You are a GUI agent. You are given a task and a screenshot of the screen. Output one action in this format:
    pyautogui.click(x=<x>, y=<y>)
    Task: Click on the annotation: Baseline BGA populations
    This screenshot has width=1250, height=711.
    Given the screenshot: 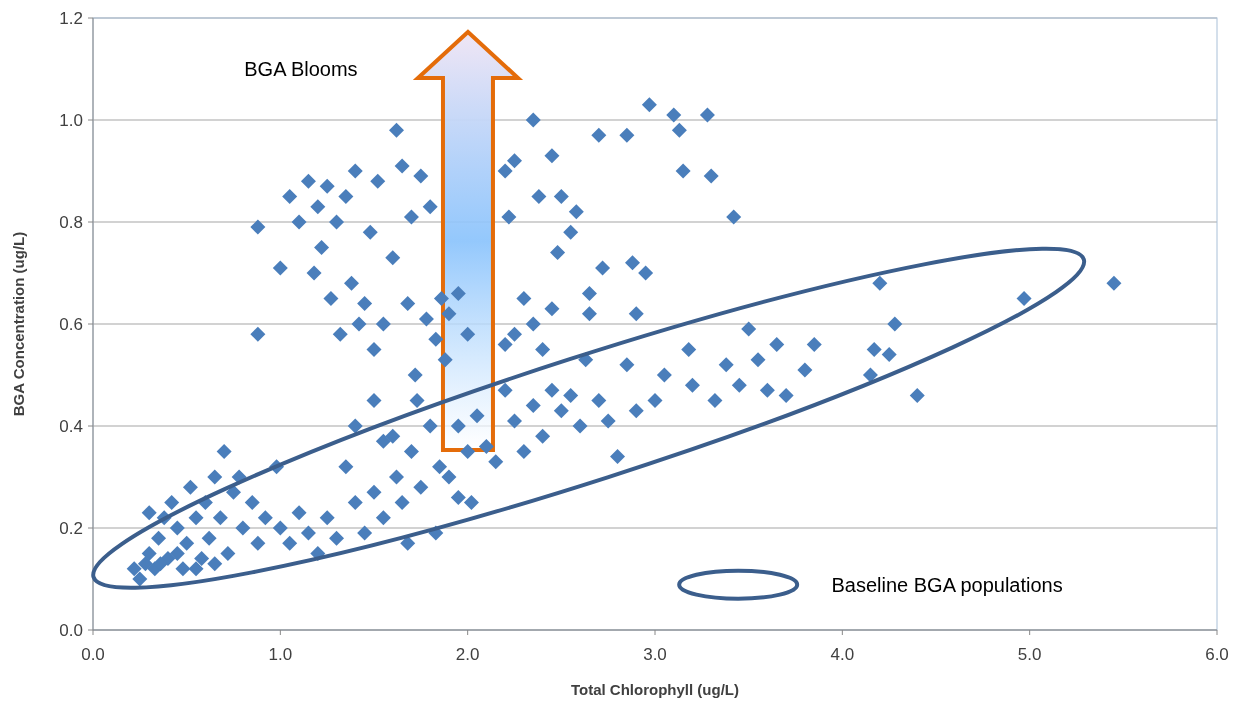 What is the action you would take?
    pyautogui.click(x=947, y=584)
    